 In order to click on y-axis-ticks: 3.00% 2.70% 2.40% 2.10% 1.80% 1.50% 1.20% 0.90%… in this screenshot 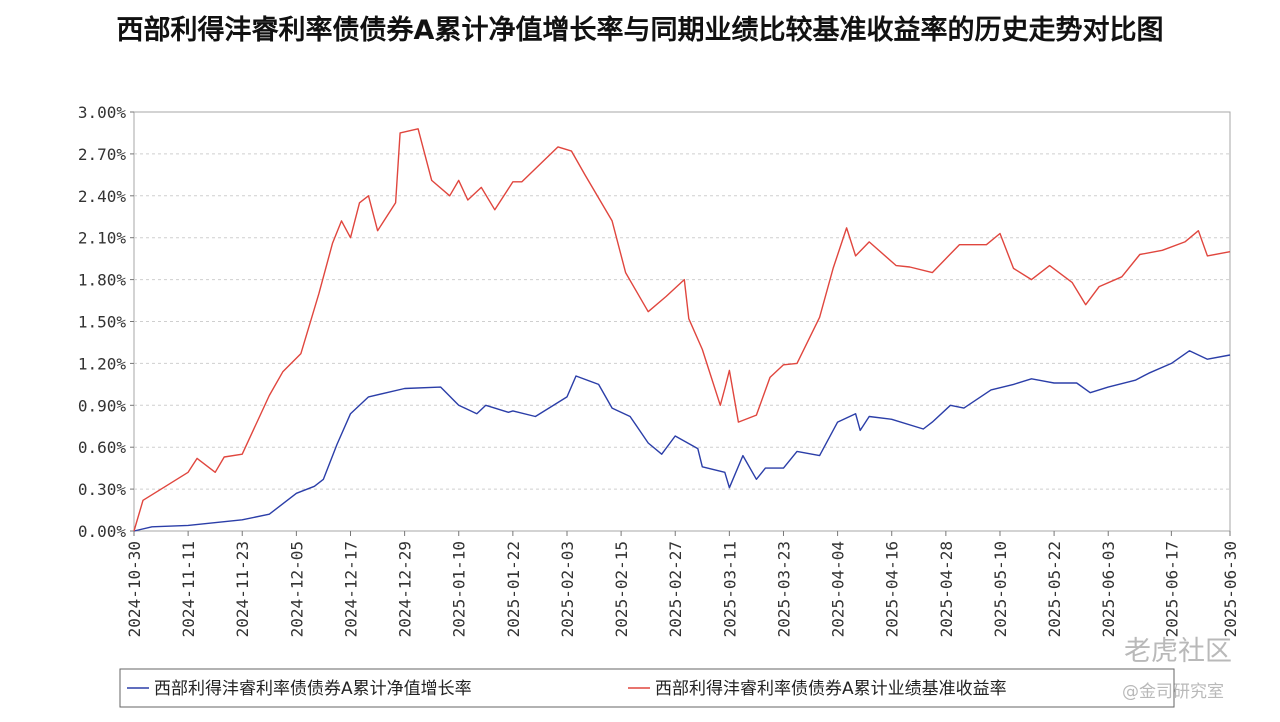, I will do `click(106, 322)`.